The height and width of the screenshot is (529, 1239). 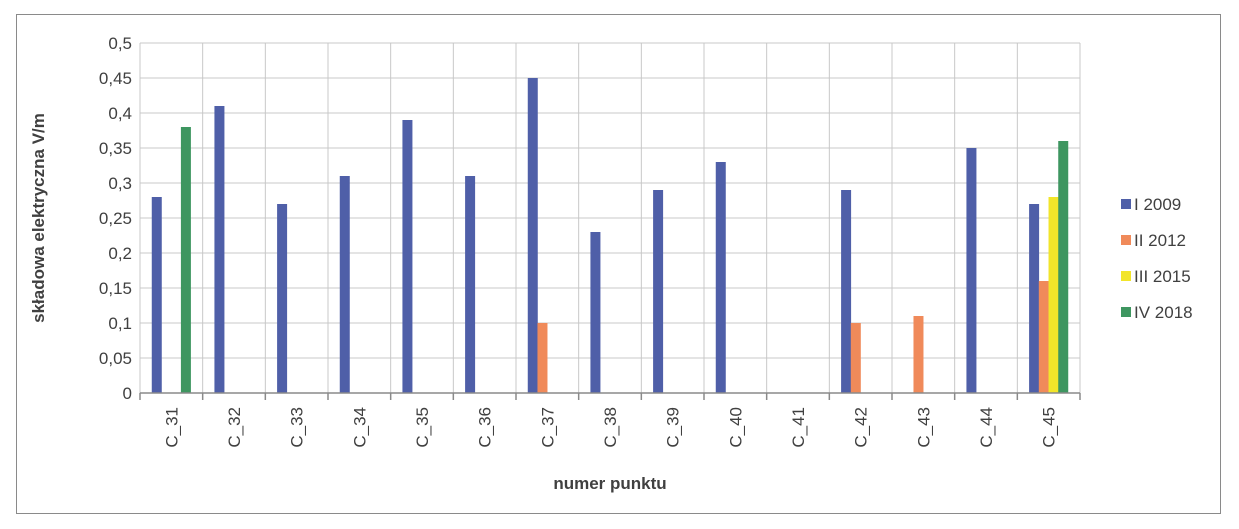 I want to click on x-tick-label: C_38, so click(x=610, y=427).